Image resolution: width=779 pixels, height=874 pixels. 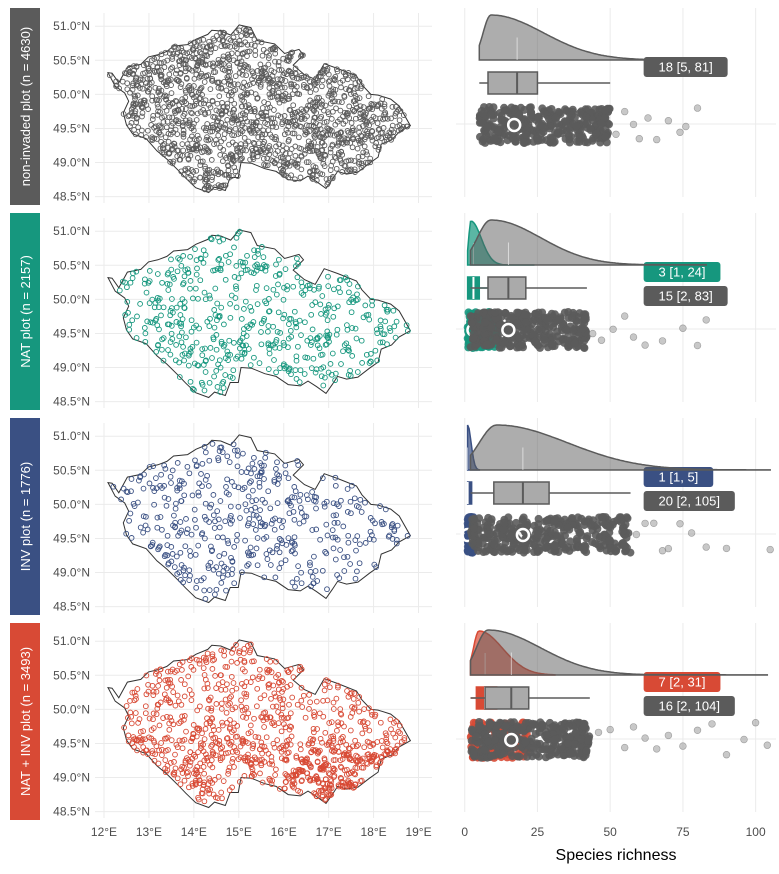 I want to click on series-total: 18 [5, 81], so click(x=601, y=80).